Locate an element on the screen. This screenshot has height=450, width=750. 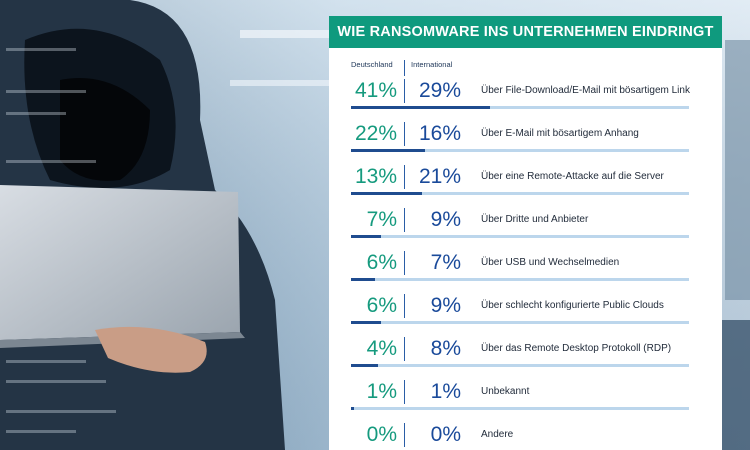
column-divider is located at coordinates (404, 68).